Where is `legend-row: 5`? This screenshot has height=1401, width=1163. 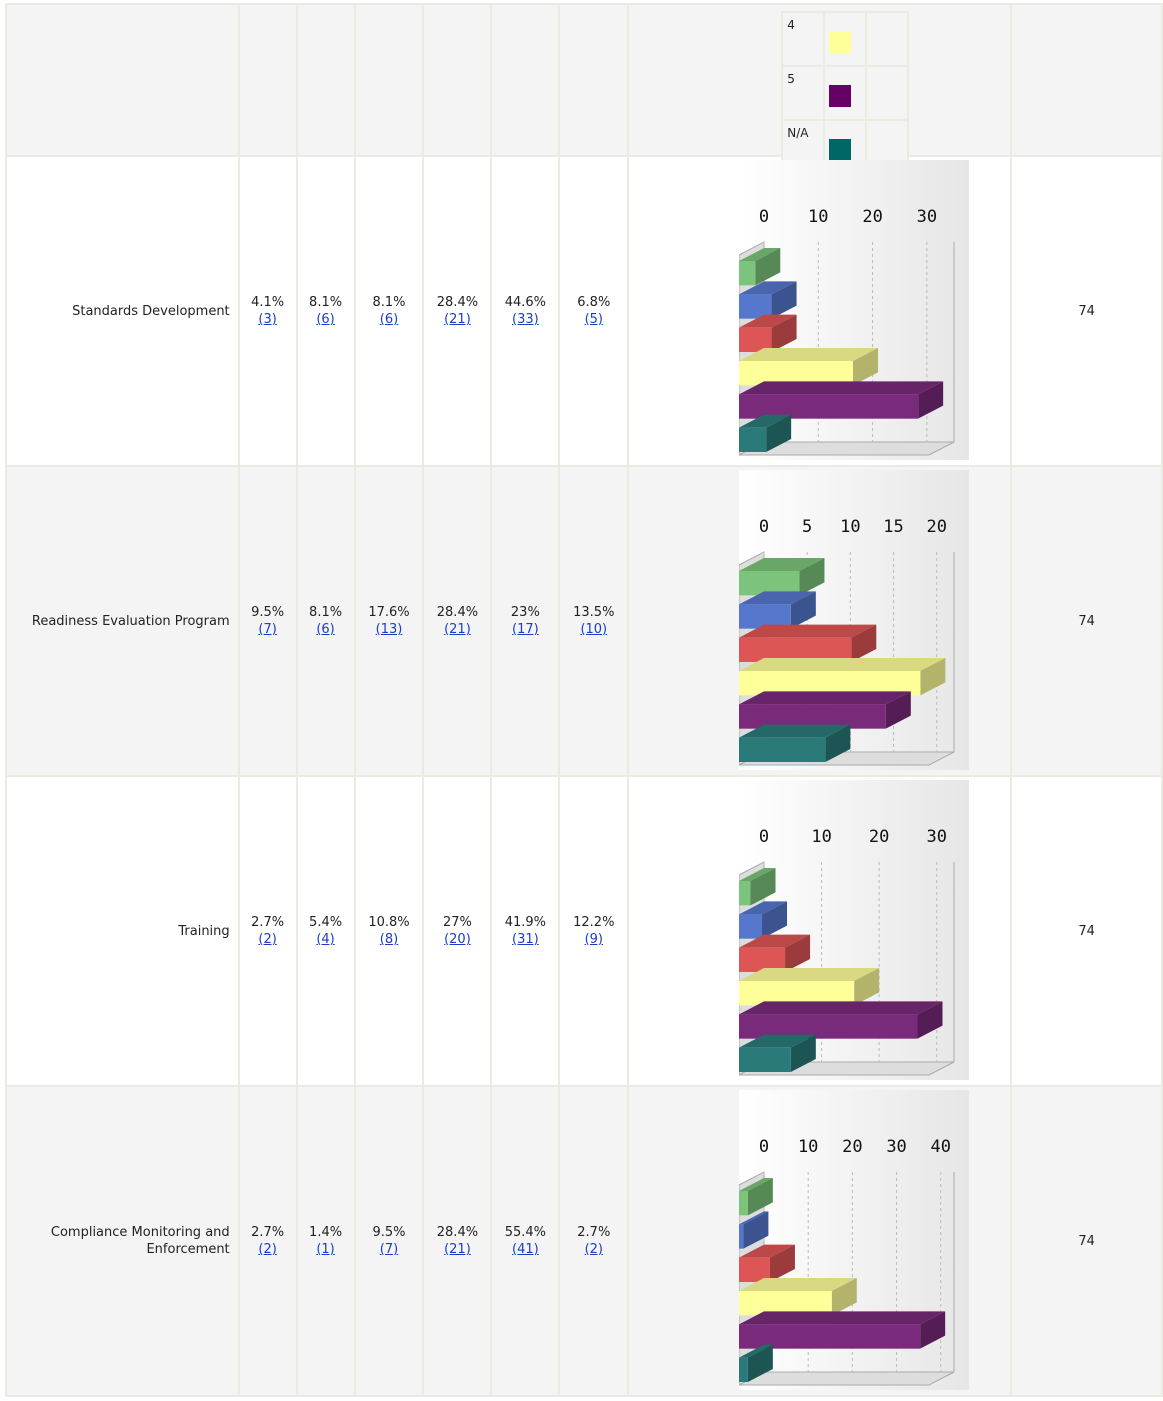 legend-row: 5 is located at coordinates (845, 93).